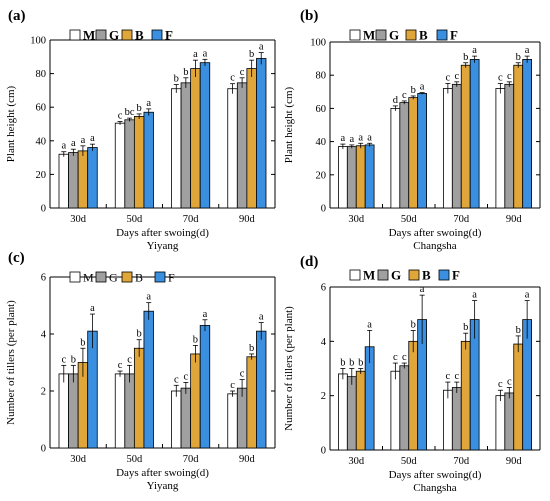 This screenshot has width=550, height=501. I want to click on significance-letter: bc, so click(130, 112).